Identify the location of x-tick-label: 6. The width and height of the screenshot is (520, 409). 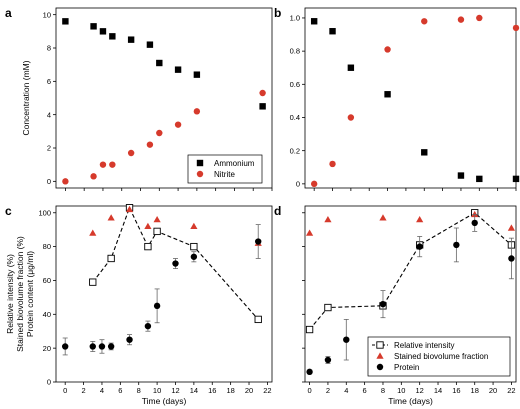
(120, 390).